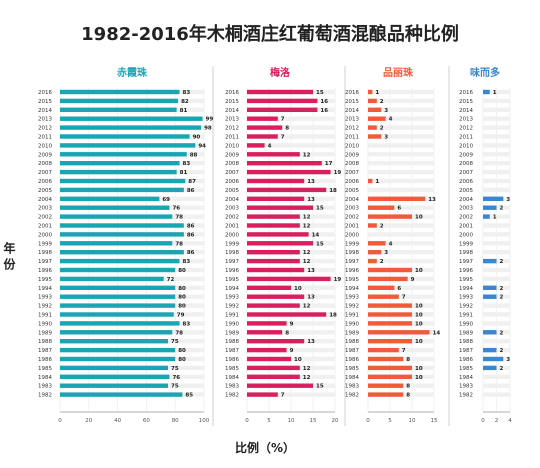 The width and height of the screenshot is (540, 468). I want to click on year-label: 2000, so click(232, 235).